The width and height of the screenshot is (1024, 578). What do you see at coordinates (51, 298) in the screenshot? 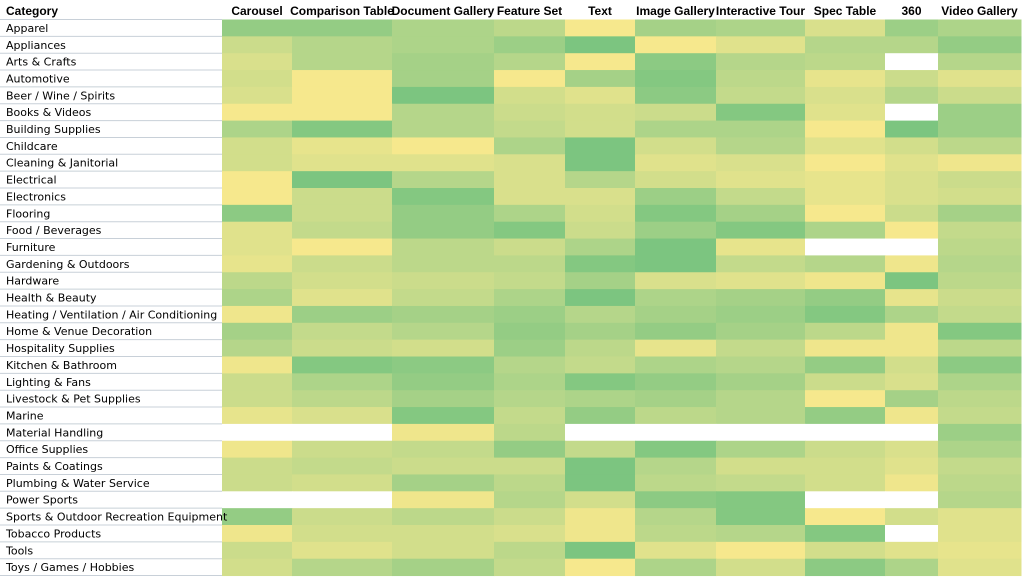
I see `row-label: Health & Beauty` at bounding box center [51, 298].